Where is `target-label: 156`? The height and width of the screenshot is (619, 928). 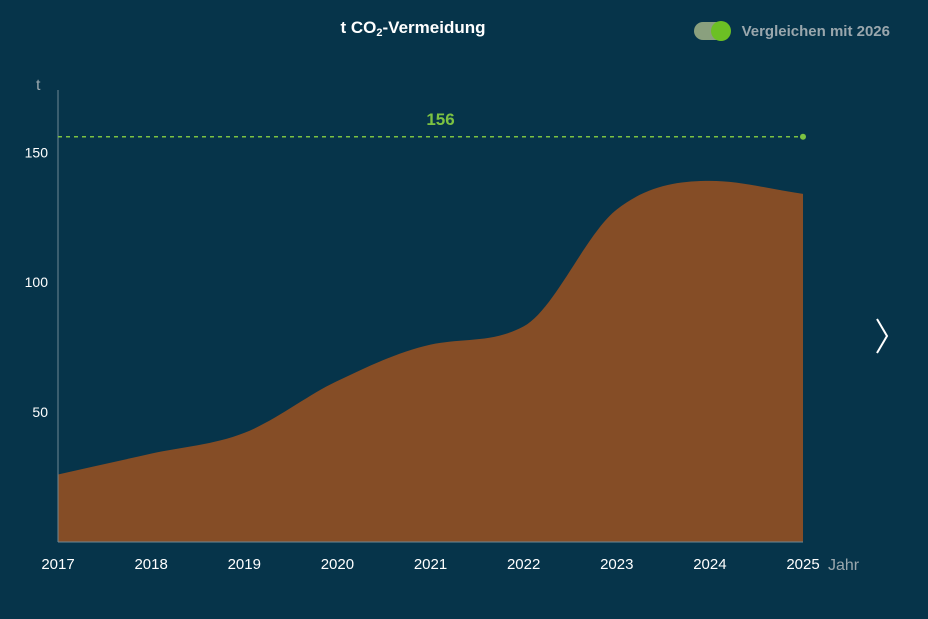 target-label: 156 is located at coordinates (440, 119).